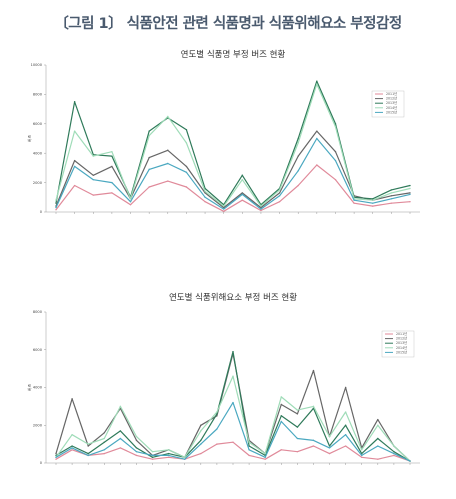 The image size is (456, 499). I want to click on y-tick-label: 4000, so click(38, 388).